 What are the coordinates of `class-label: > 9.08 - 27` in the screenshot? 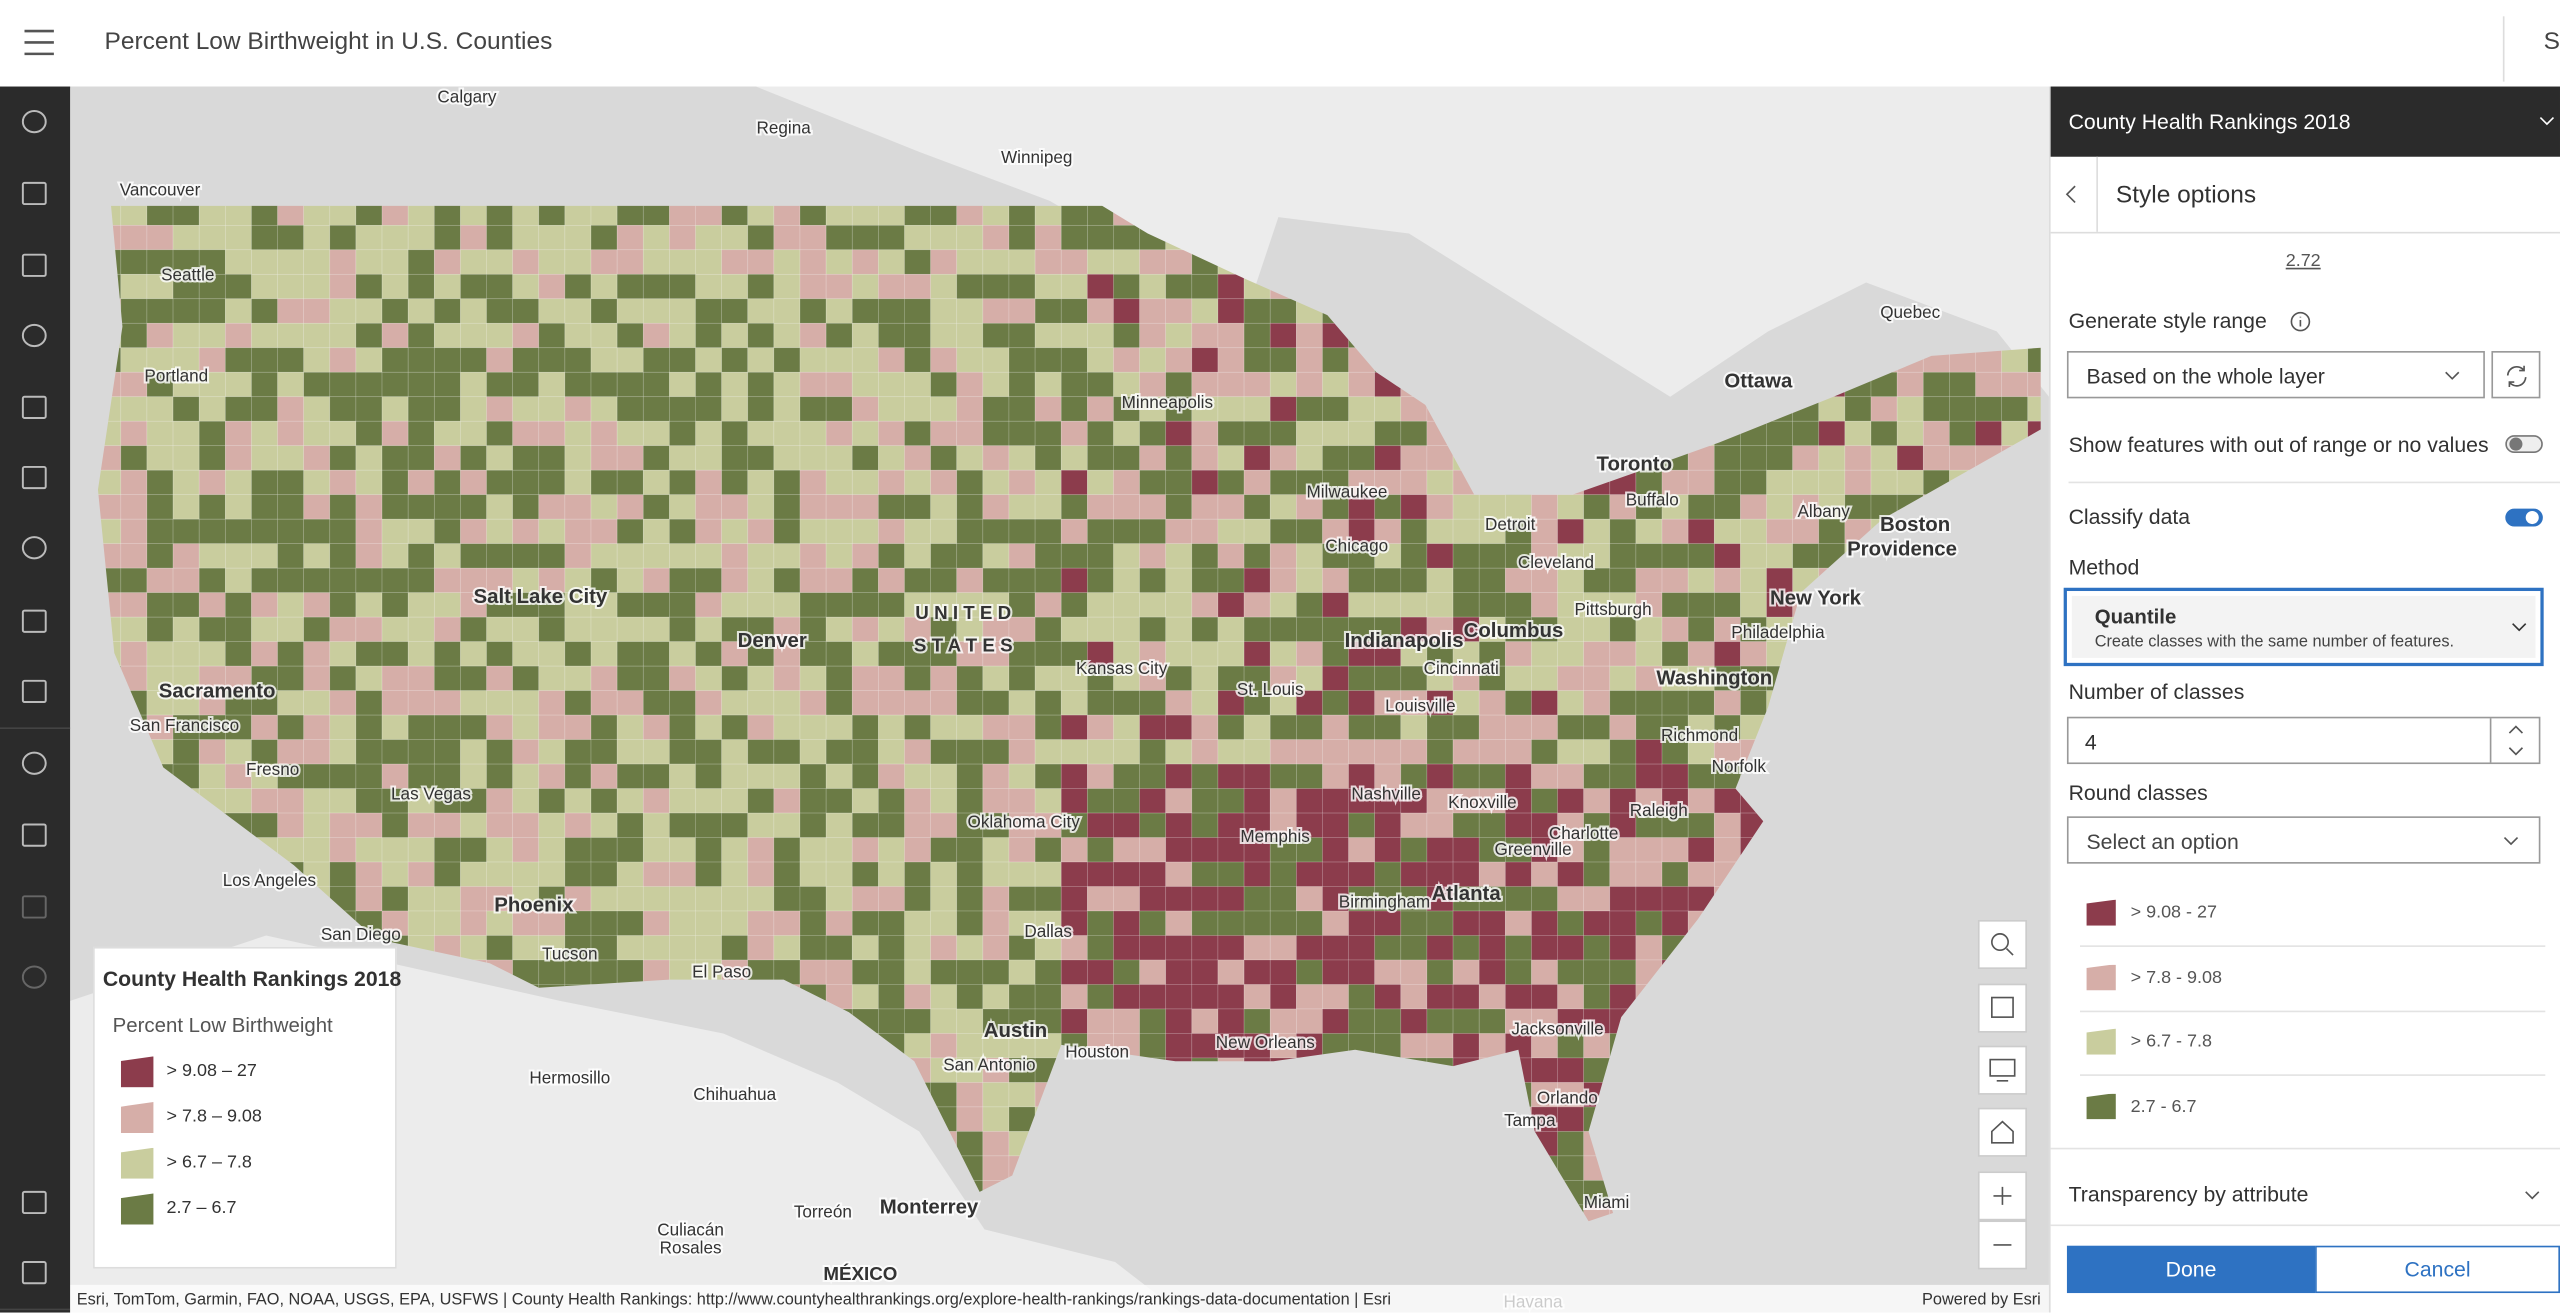 It's located at (2173, 912).